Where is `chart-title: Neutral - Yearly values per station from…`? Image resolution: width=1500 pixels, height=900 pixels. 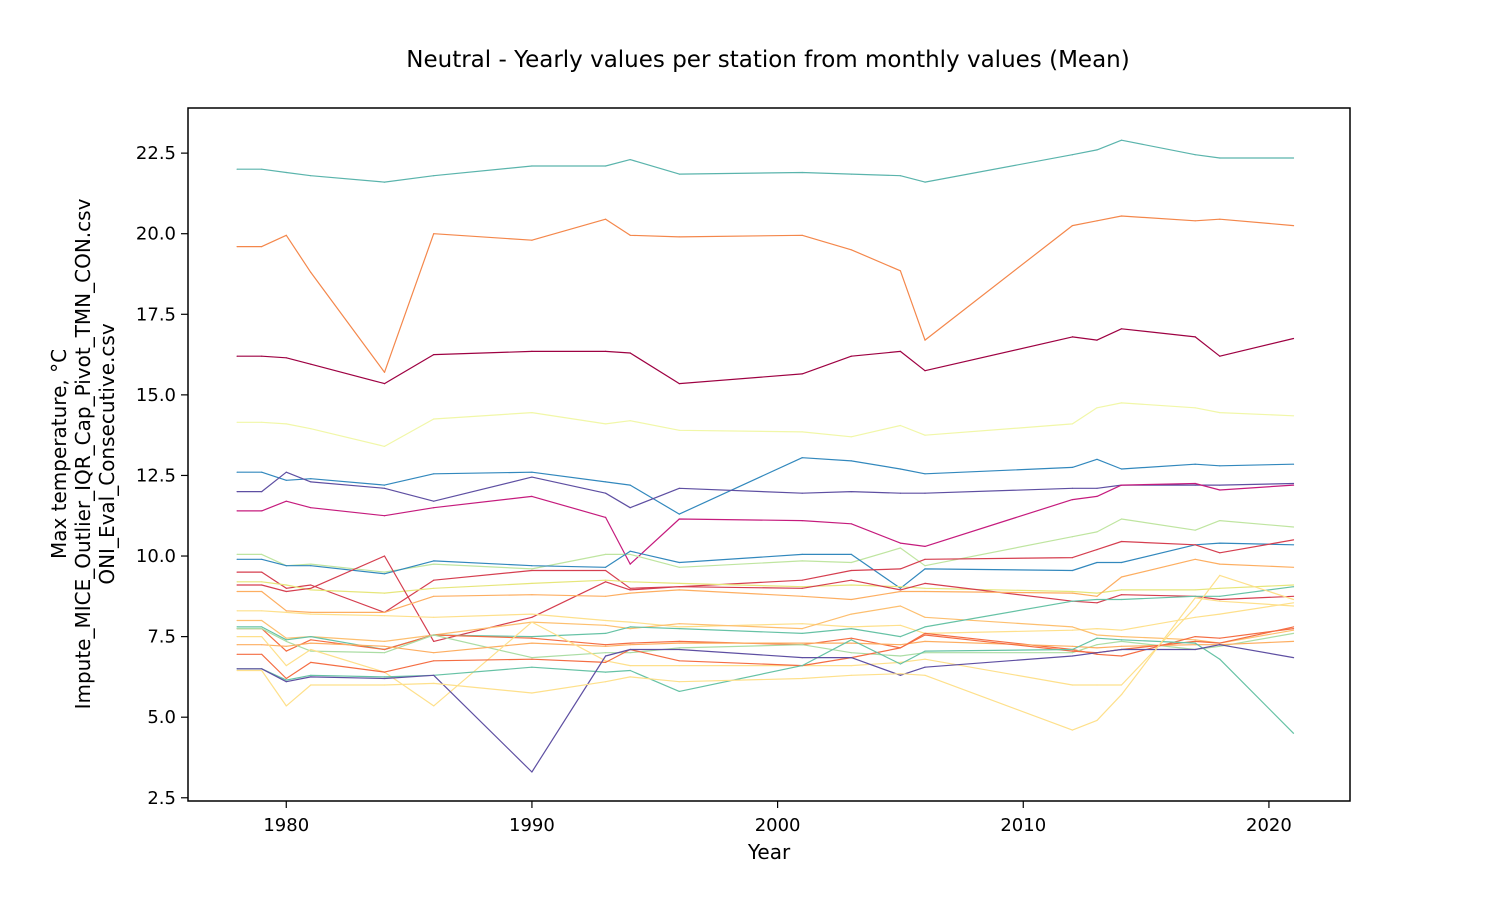 chart-title: Neutral - Yearly values per station from… is located at coordinates (767, 60).